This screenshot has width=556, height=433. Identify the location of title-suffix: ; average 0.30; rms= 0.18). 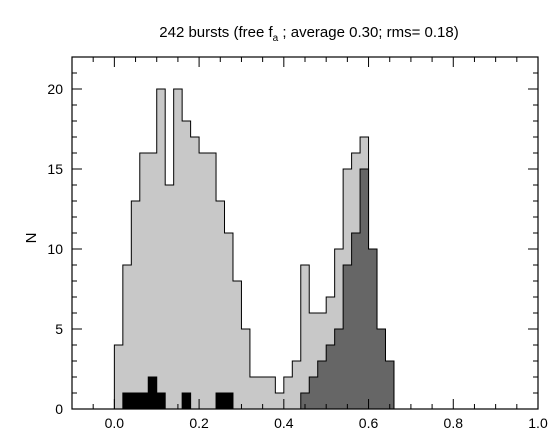
(368, 32).